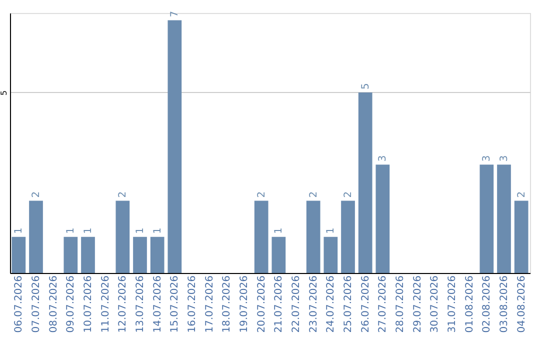 The height and width of the screenshot is (340, 540). Describe the element at coordinates (279, 304) in the screenshot. I see `x-tick-label: 21.07.2026` at that location.